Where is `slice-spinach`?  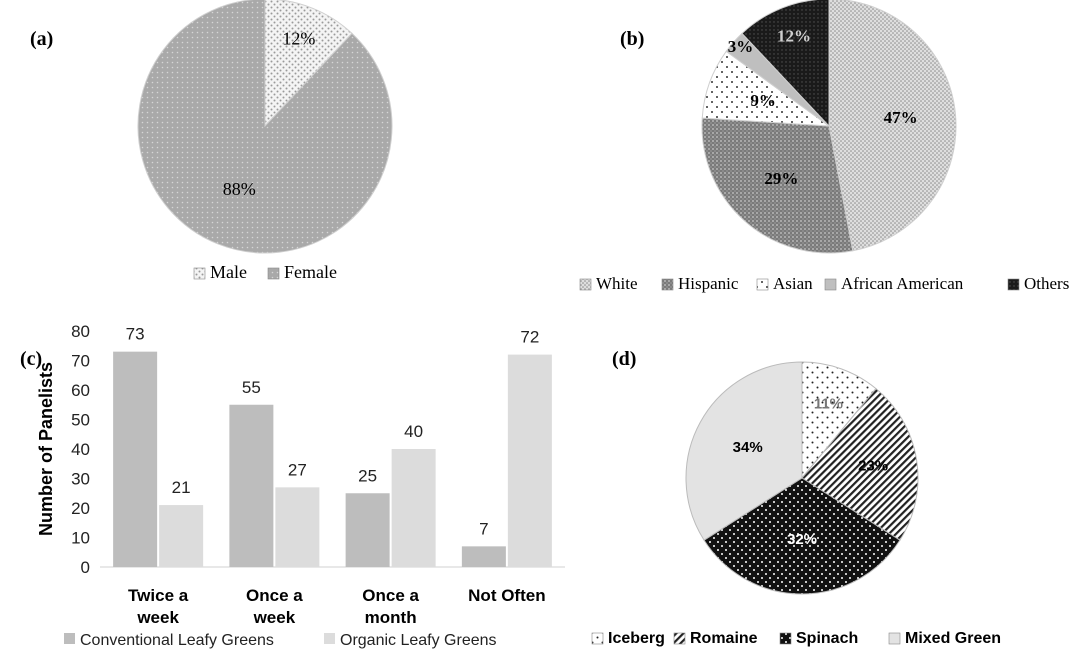 slice-spinach is located at coordinates (802, 536).